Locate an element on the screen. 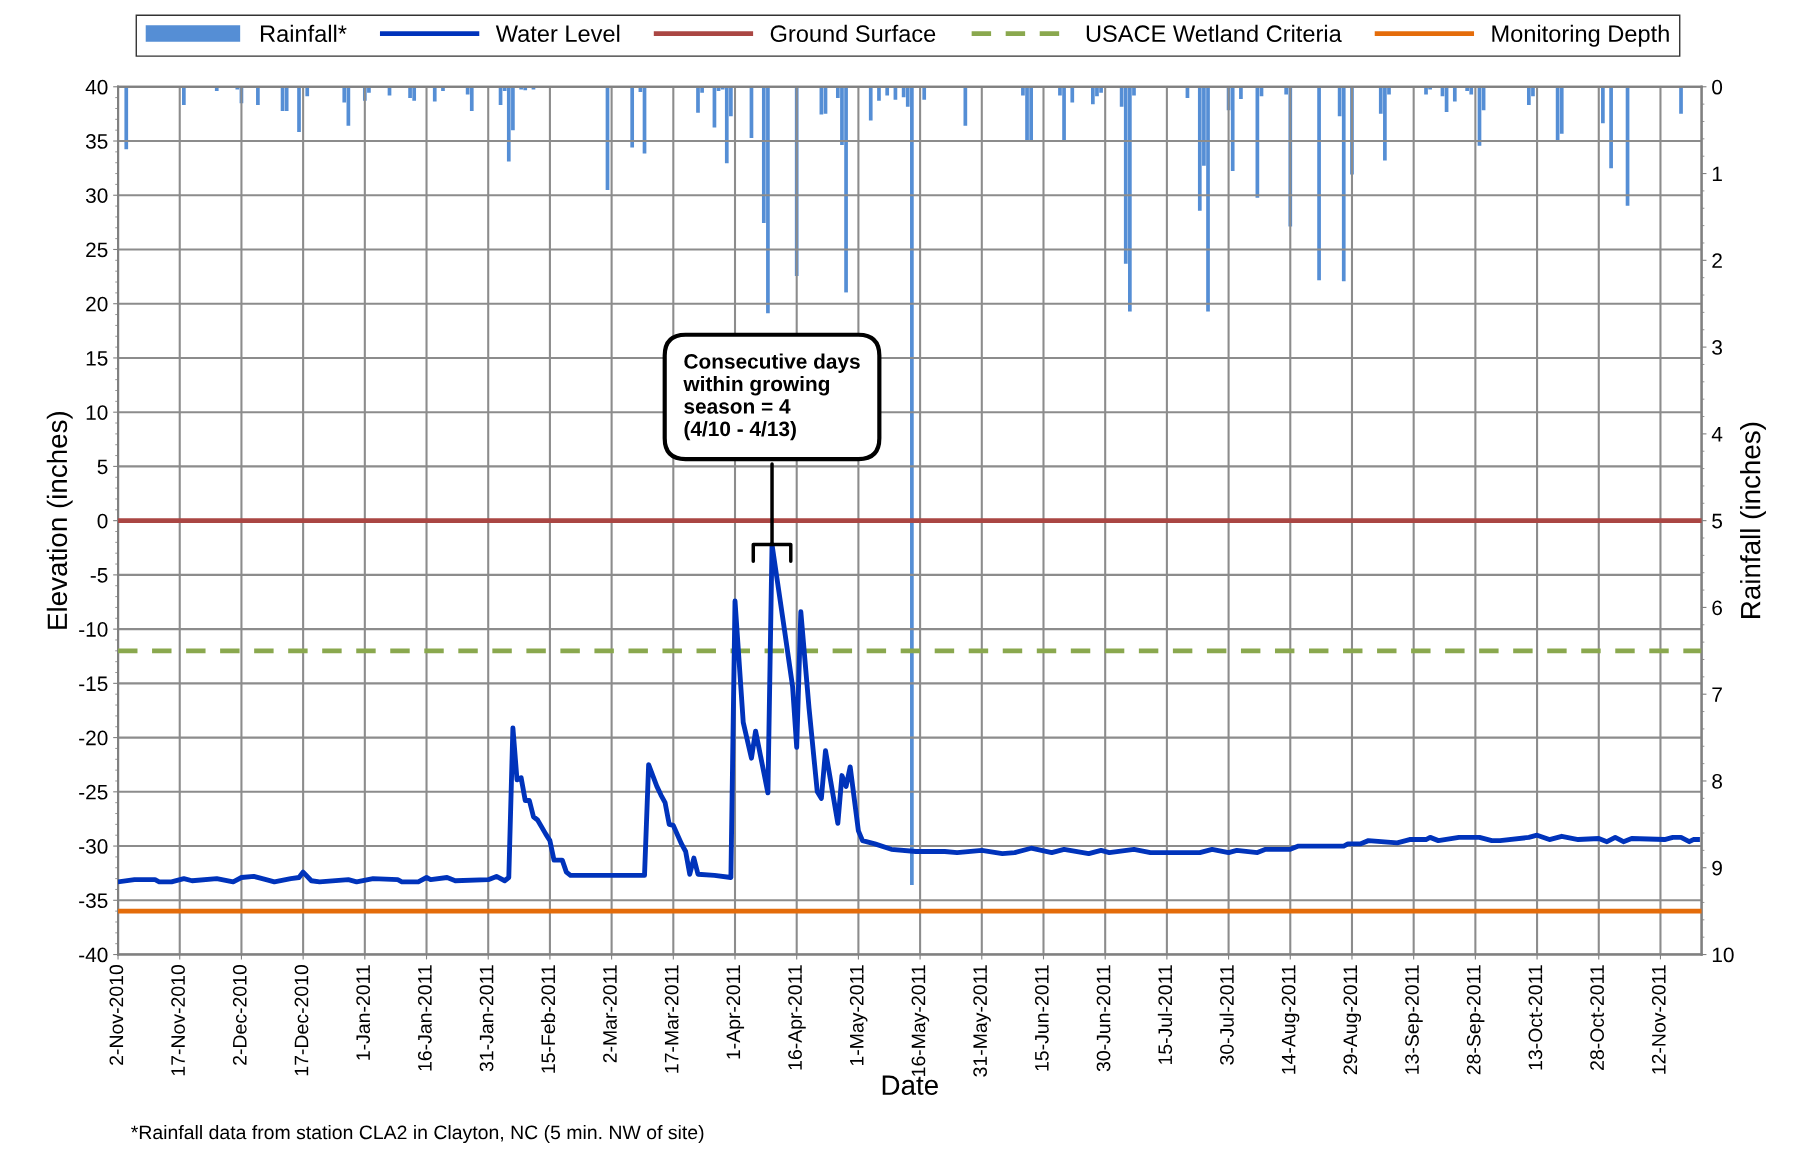  y2-axis-title: Rainfall (inches) is located at coordinates (1753, 520).